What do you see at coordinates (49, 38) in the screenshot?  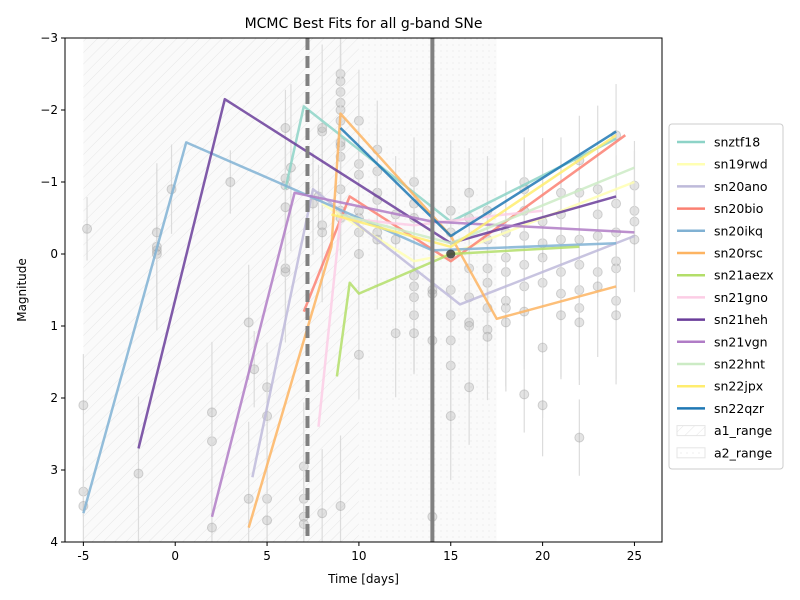 I see `y-tick-label: −3` at bounding box center [49, 38].